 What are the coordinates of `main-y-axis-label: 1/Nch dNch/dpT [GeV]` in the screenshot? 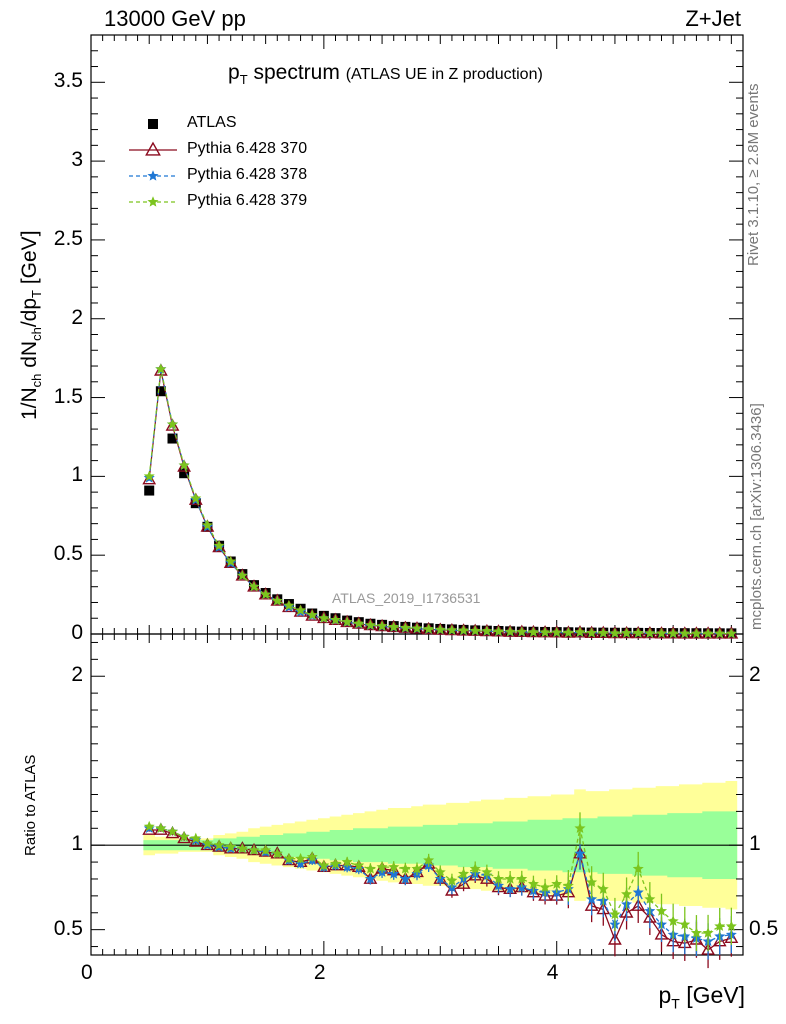 It's located at (31, 325).